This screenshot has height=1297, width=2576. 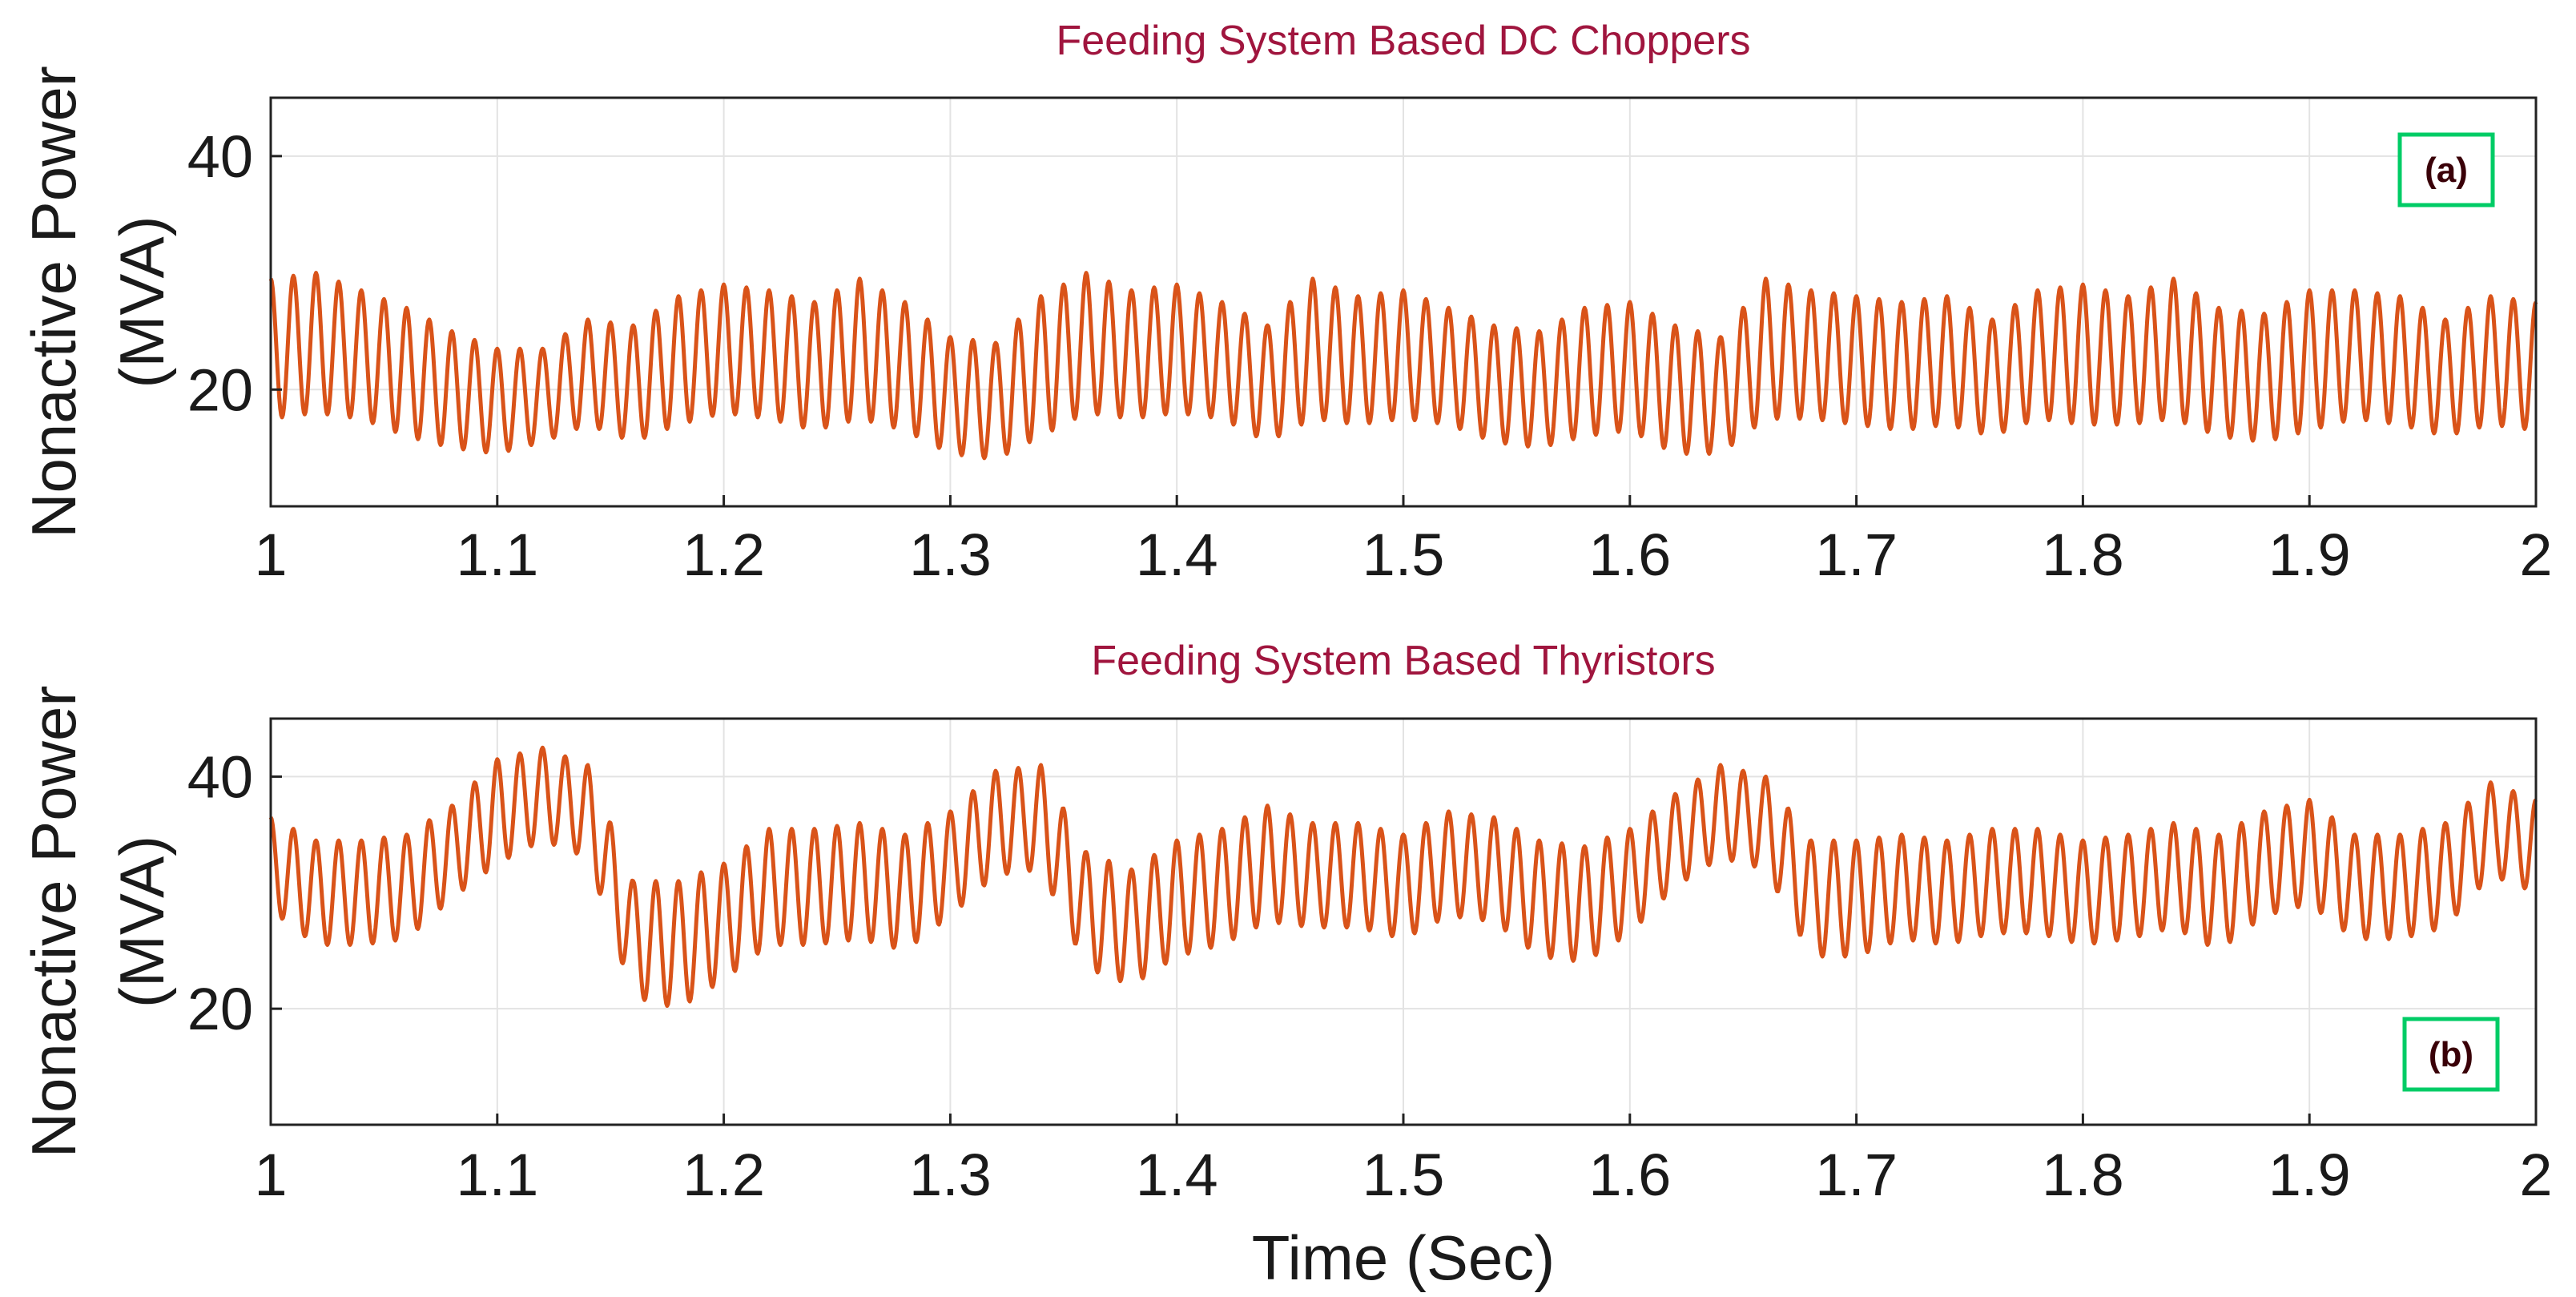 I want to click on panel-badge-label: (b), so click(x=2451, y=1054).